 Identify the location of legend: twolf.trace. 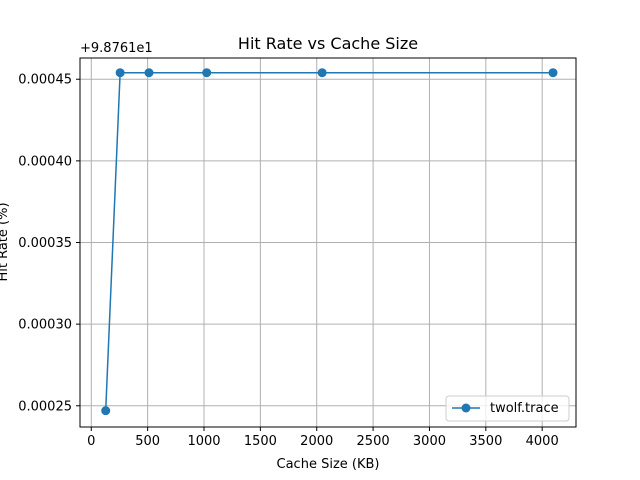
(507, 408).